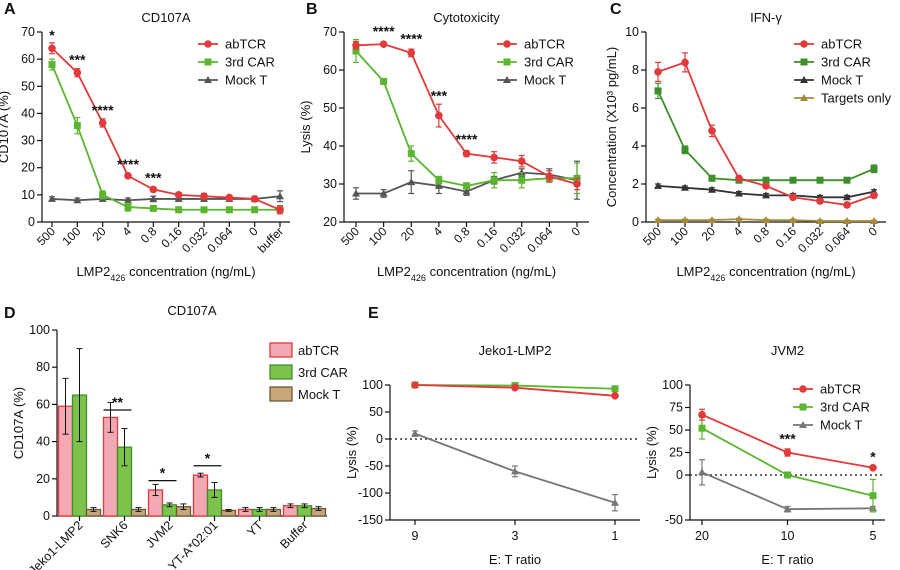 Image resolution: width=900 pixels, height=570 pixels. What do you see at coordinates (466, 17) in the screenshot?
I see `panel-title: Cytotoxicity` at bounding box center [466, 17].